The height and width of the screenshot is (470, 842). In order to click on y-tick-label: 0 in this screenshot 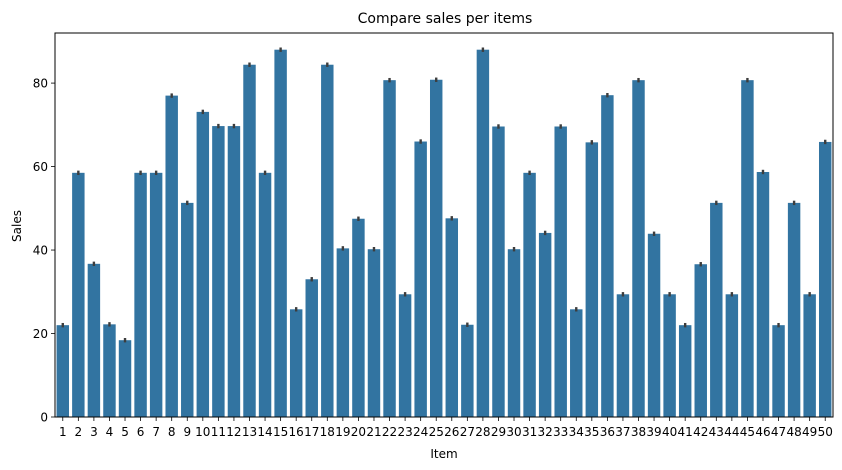, I will do `click(44, 418)`.